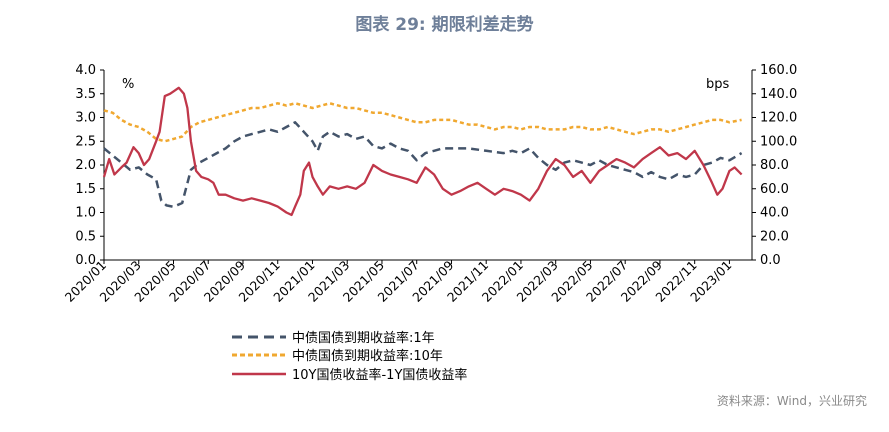 The image size is (889, 432). Describe the element at coordinates (774, 189) in the screenshot. I see `y-right-tick-label: 60.0` at that location.